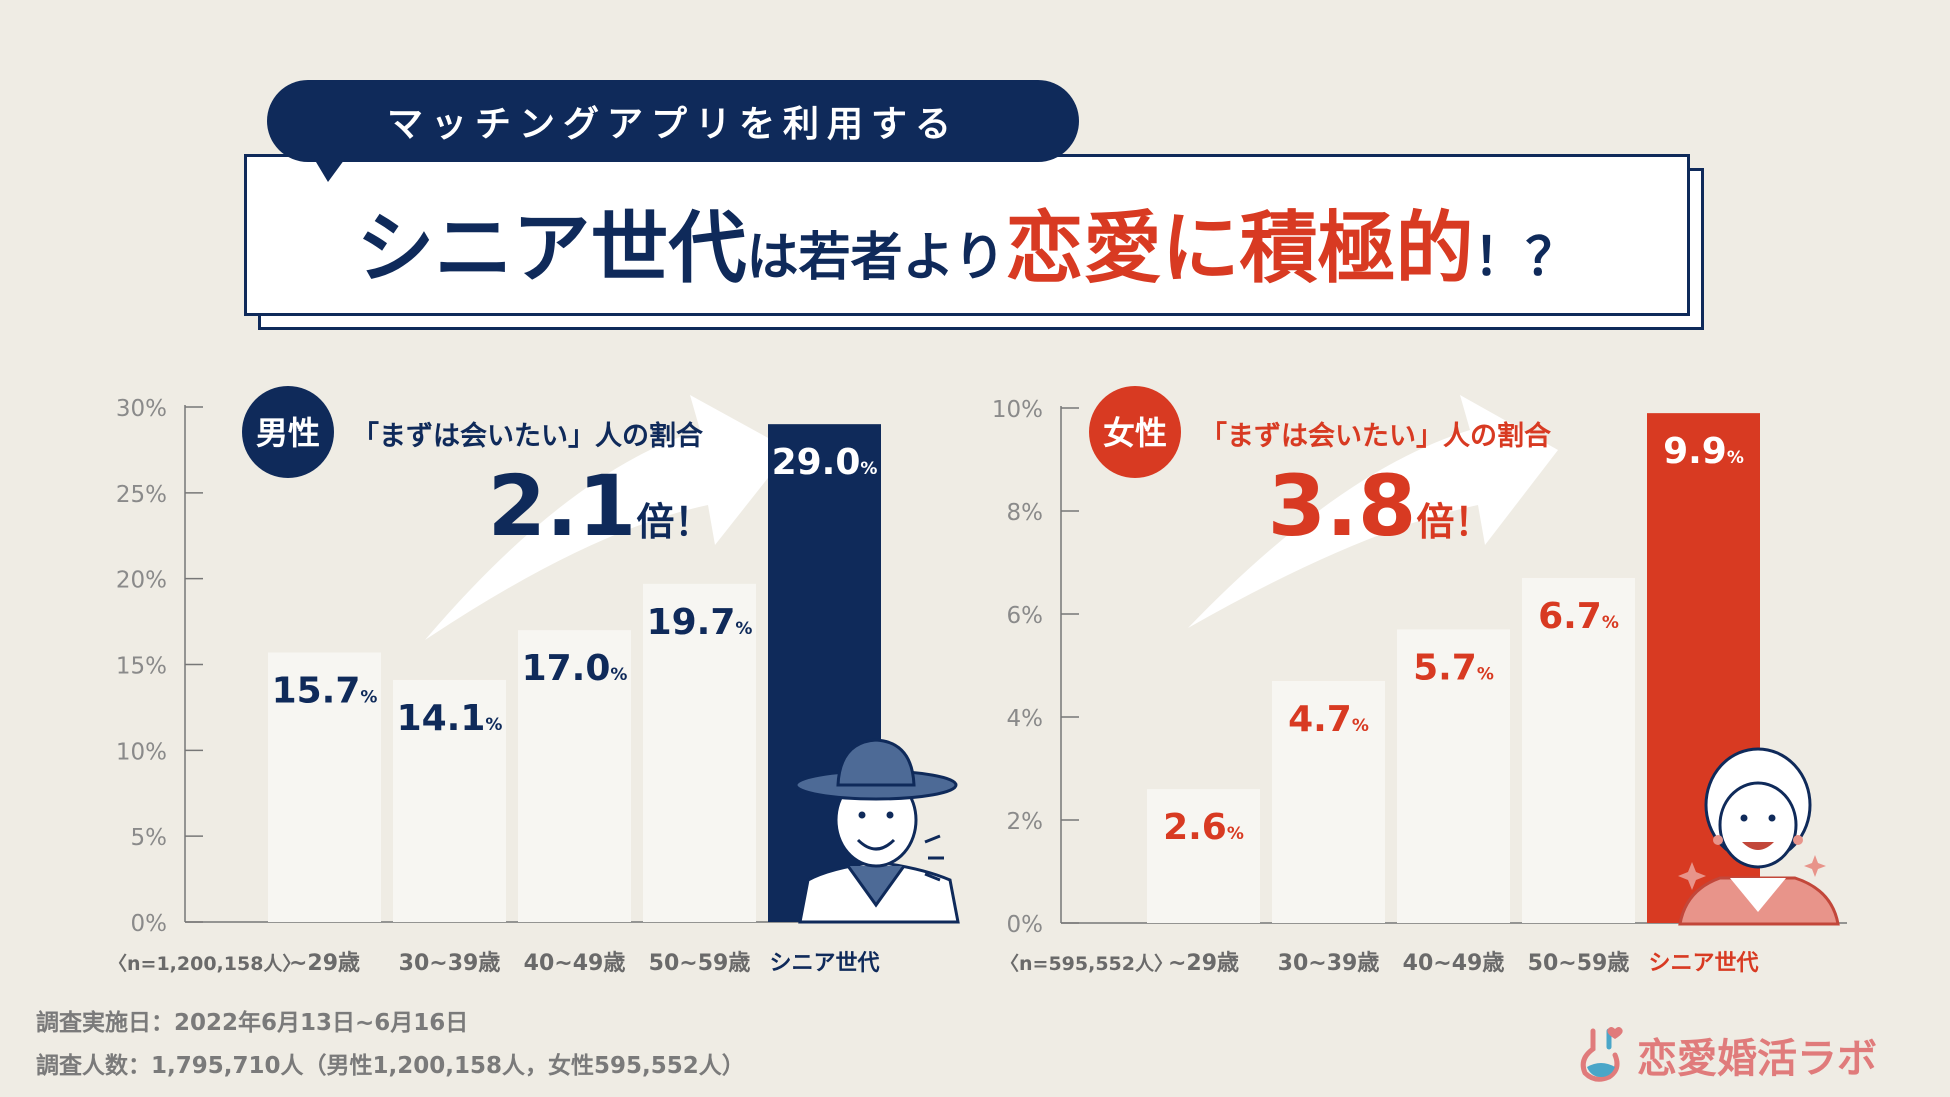 This screenshot has height=1097, width=1950. Describe the element at coordinates (1239, 249) in the screenshot. I see `headline-part-3: 恋愛に積極的` at that location.